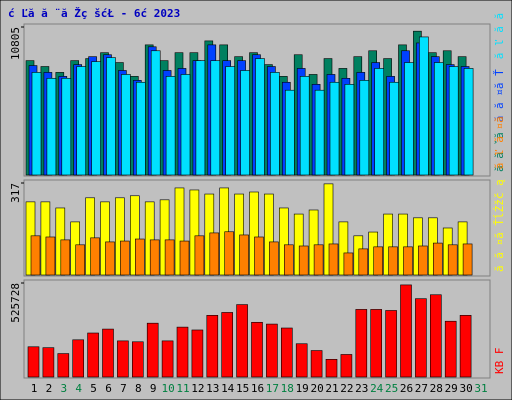 Image resolution: width=512 pixels, height=400 pixels. I want to click on legend-entry: ă ľ ă ă, so click(499, 36).